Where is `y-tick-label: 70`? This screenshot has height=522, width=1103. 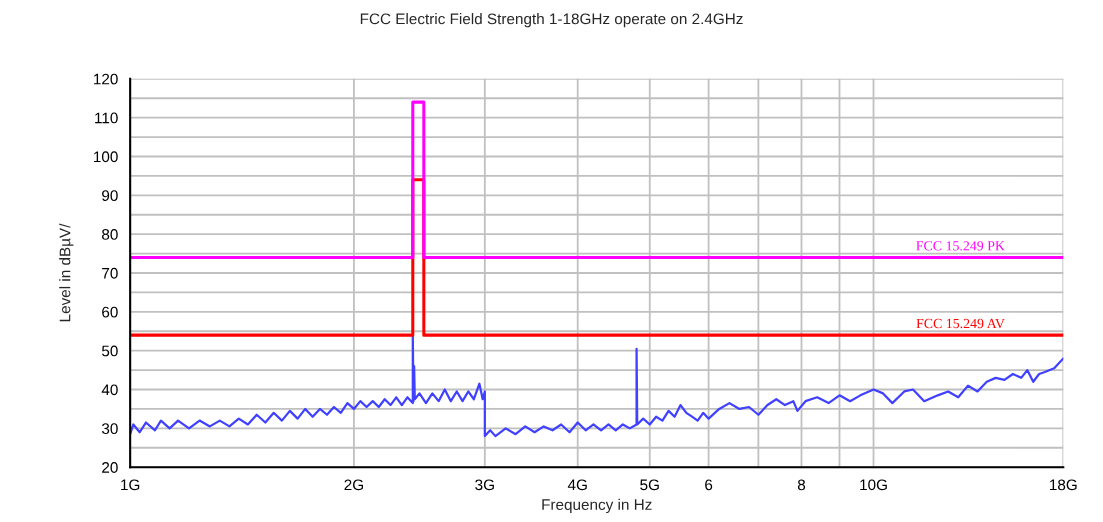
y-tick-label: 70 is located at coordinates (110, 273).